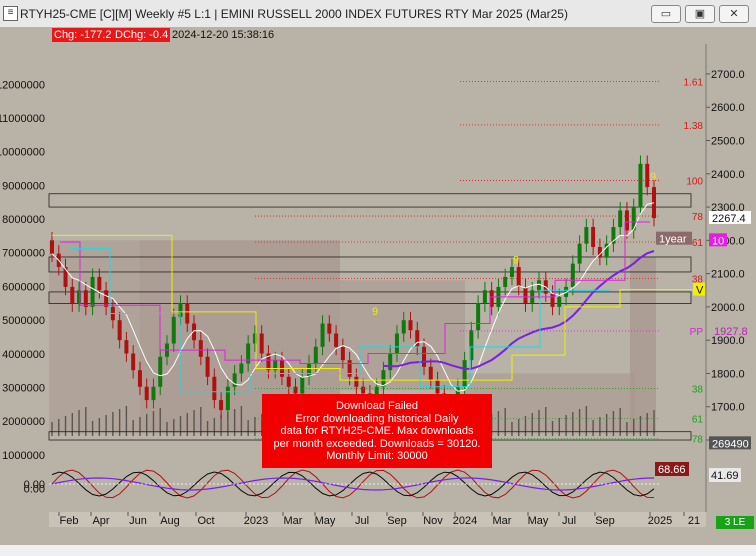 The height and width of the screenshot is (556, 756). Describe the element at coordinates (660, 521) in the screenshot. I see `time-tick-label: 2025` at that location.